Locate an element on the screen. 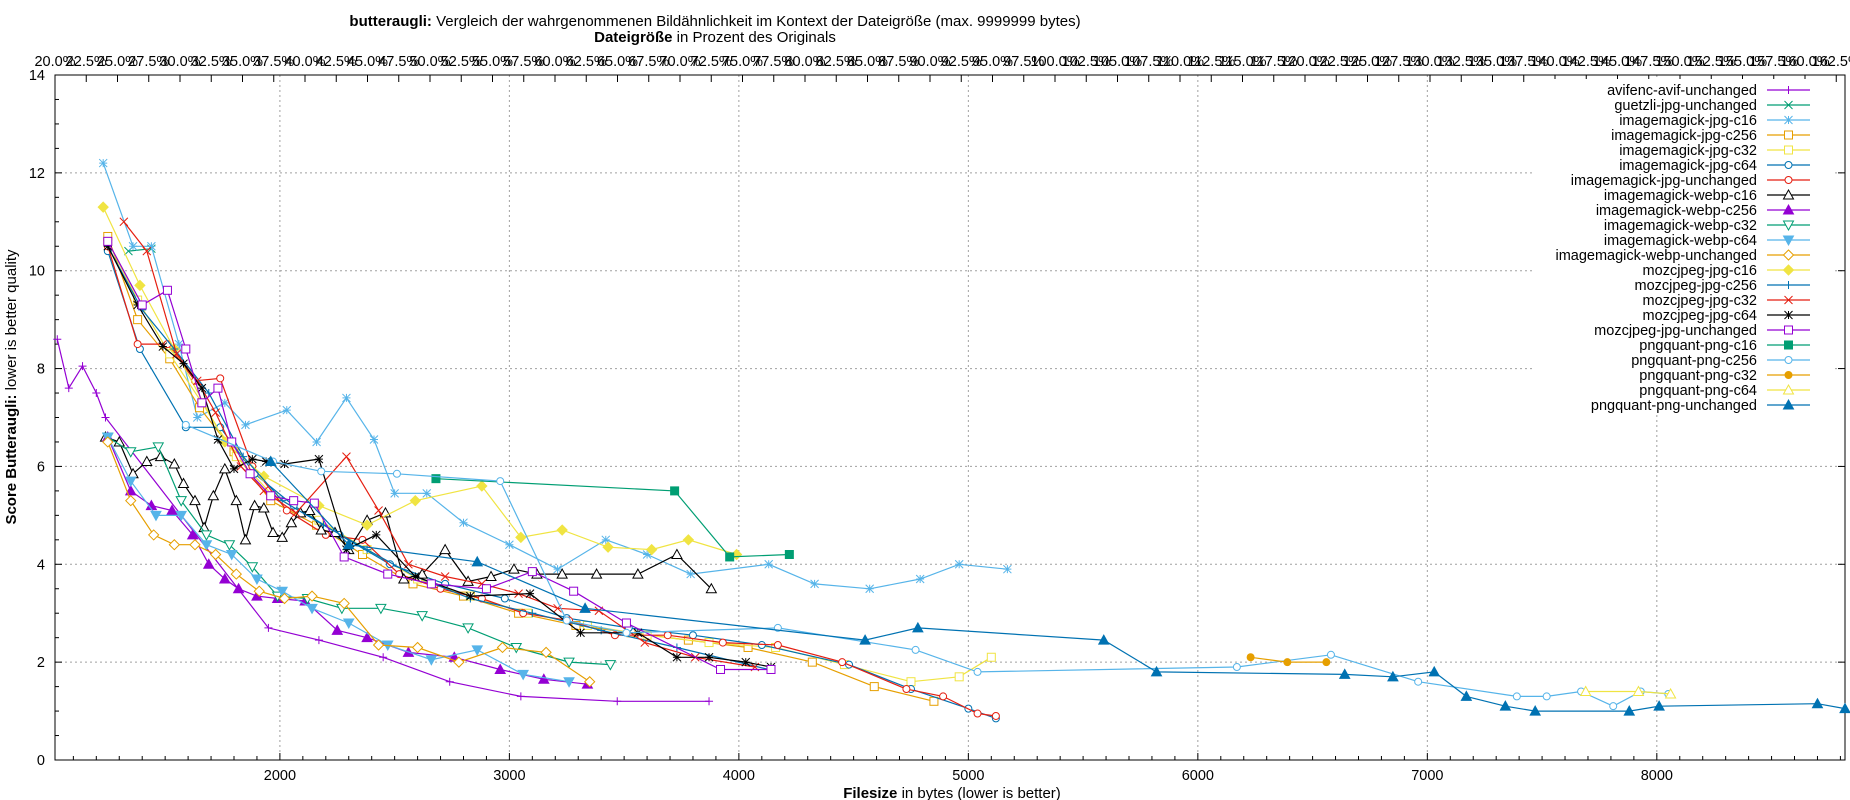 This screenshot has width=1850, height=800. top-tick-label: 125.0% is located at coordinates (1367, 62).